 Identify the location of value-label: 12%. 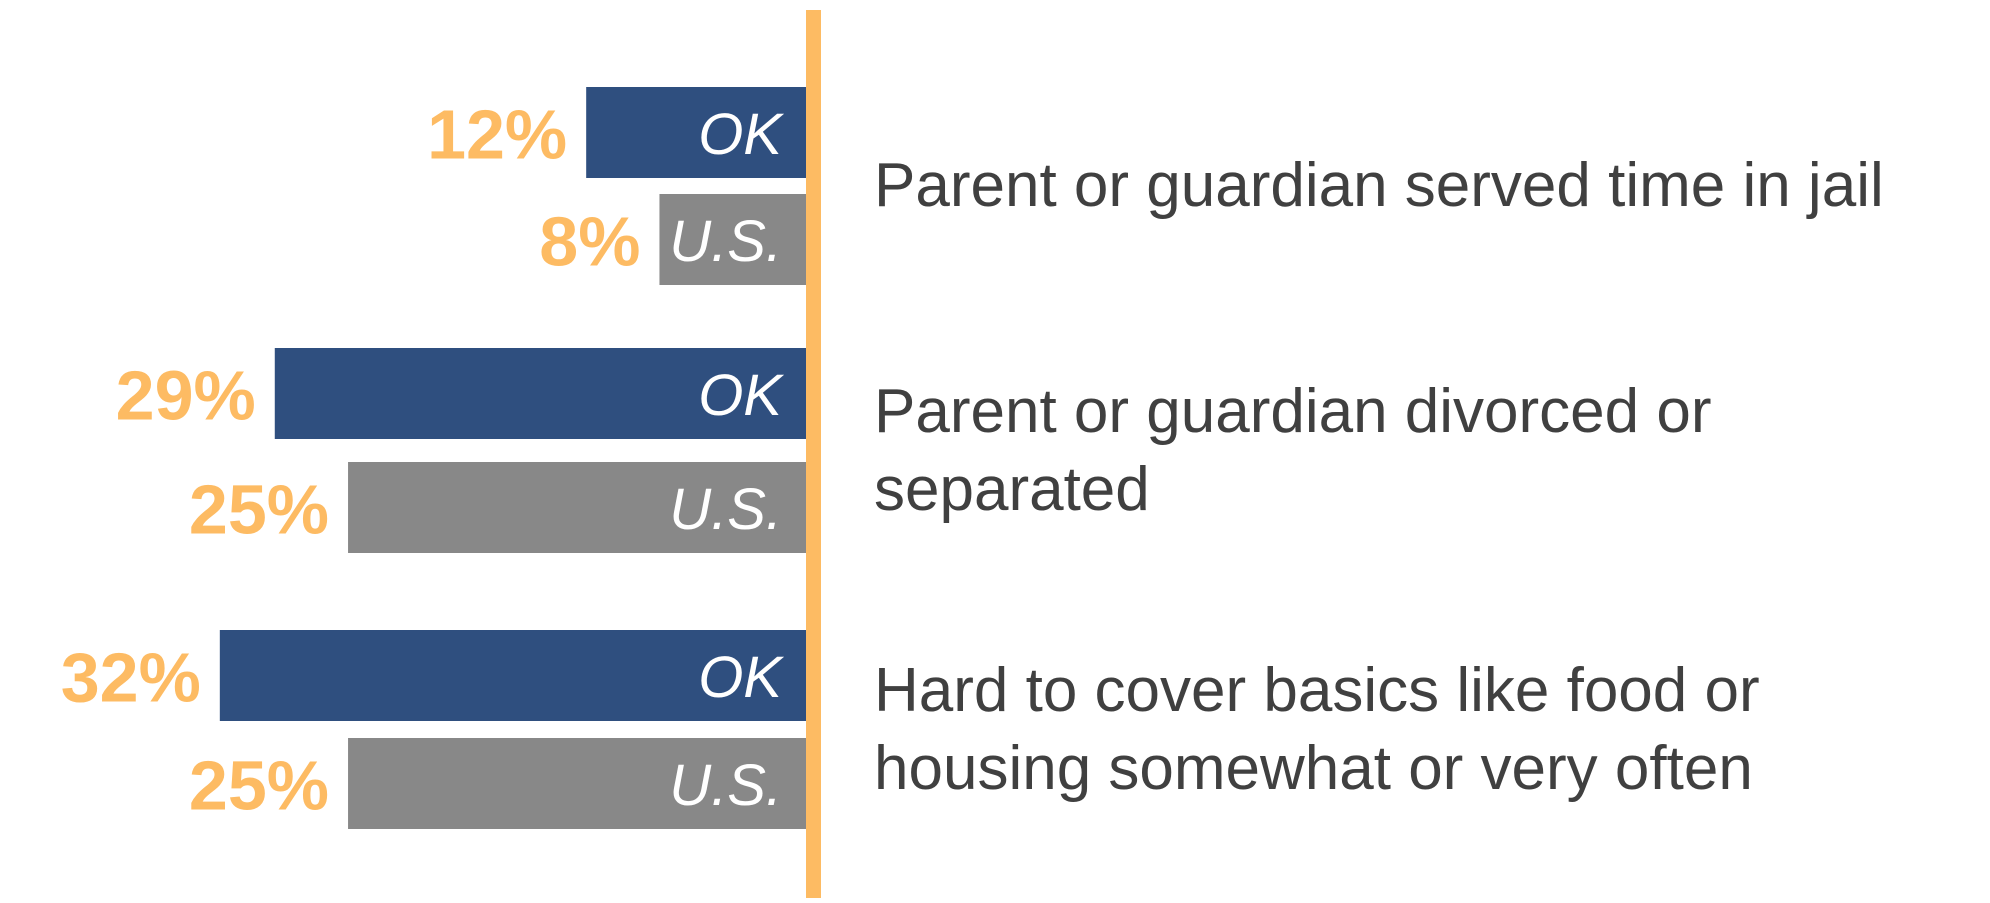
(497, 135).